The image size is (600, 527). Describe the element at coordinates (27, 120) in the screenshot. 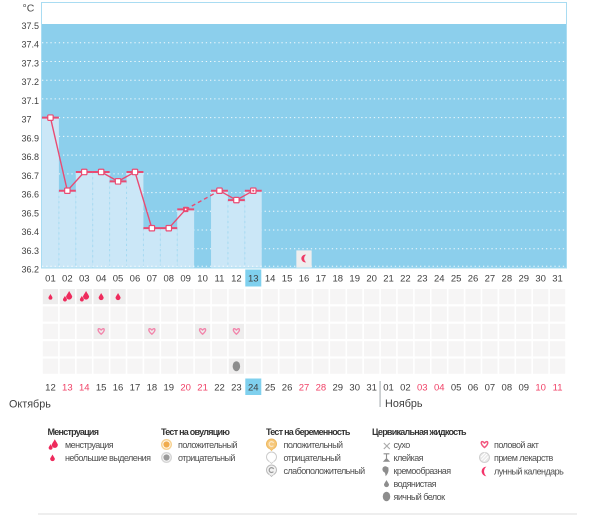

I see `svg-text: 37` at that location.